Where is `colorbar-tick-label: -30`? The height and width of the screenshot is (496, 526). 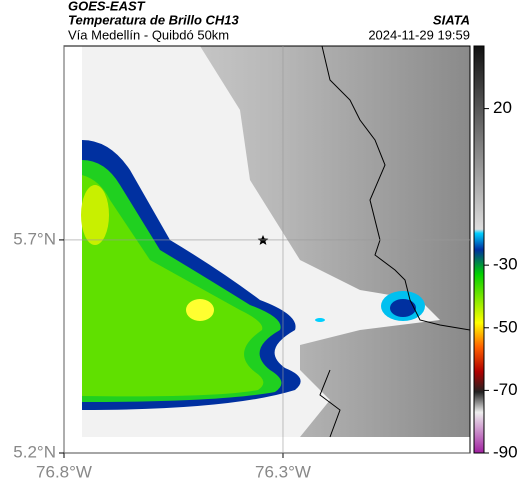
colorbar-tick-label: -30 is located at coordinates (505, 264).